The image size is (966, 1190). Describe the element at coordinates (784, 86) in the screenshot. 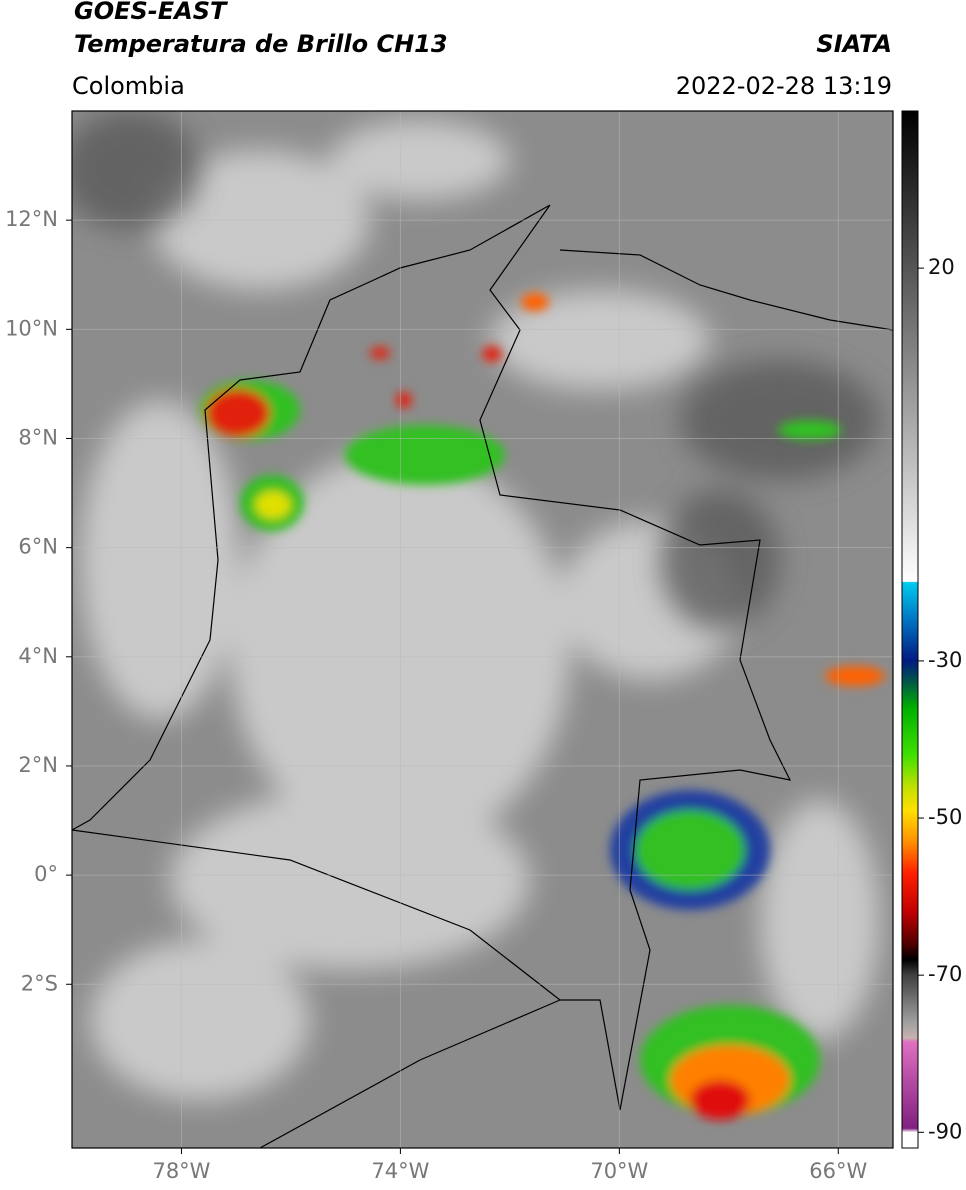

I see `datetime: 2022-02-28 13:19` at that location.